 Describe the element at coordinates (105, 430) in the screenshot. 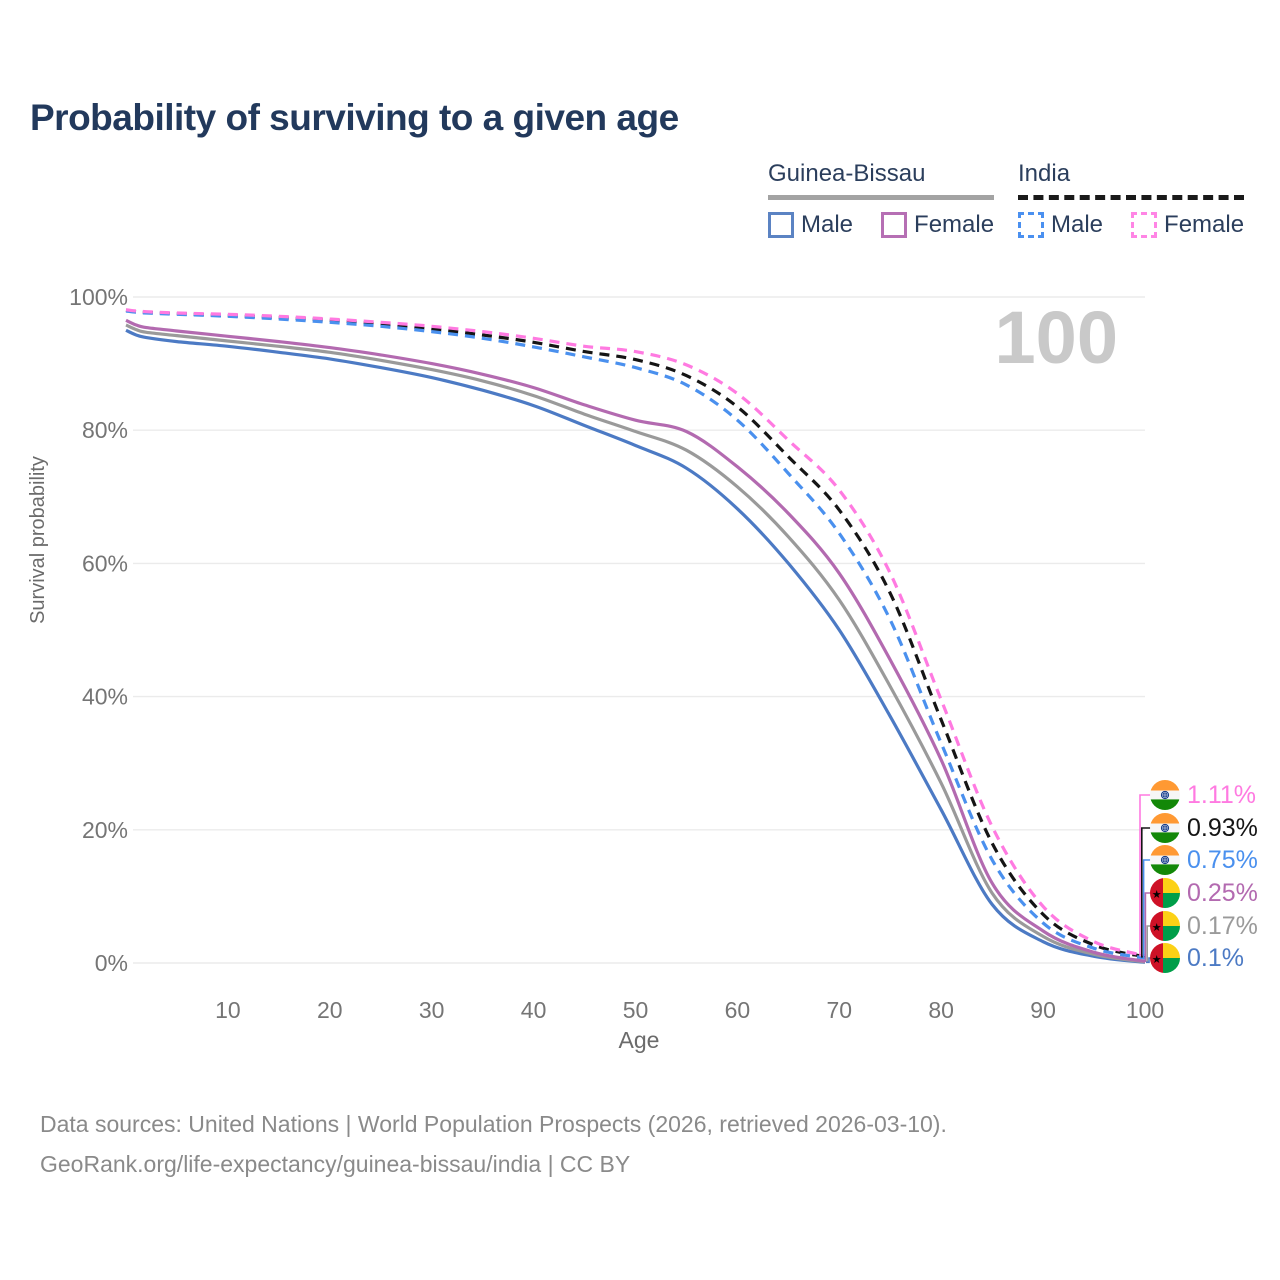

I see `y-tick-label: 80%` at that location.